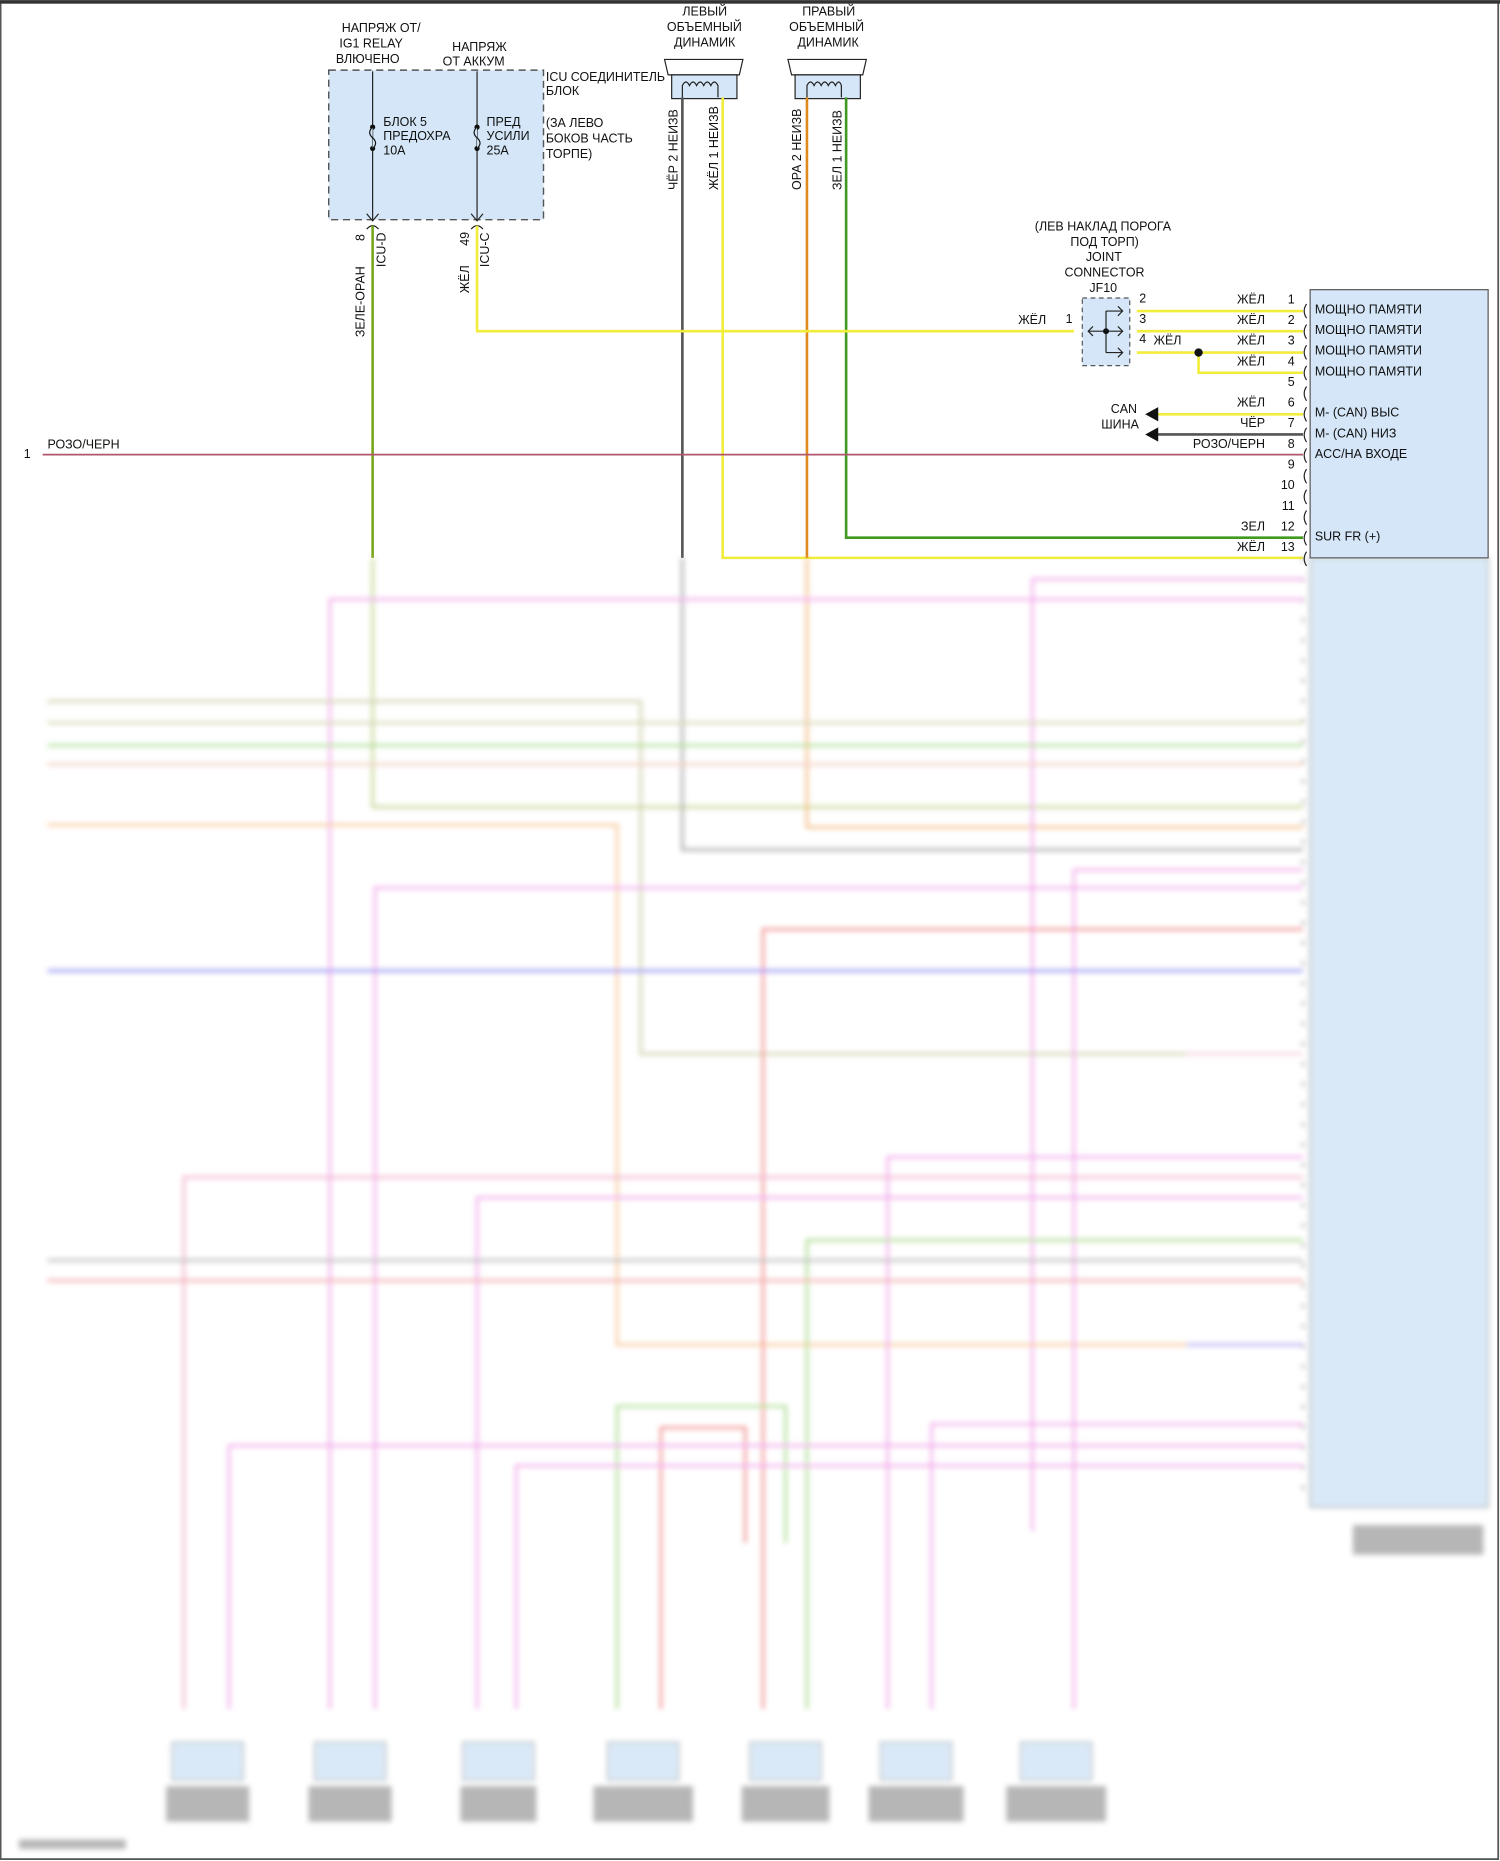  What do you see at coordinates (1291, 423) in the screenshot?
I see `pin-number: 7` at bounding box center [1291, 423].